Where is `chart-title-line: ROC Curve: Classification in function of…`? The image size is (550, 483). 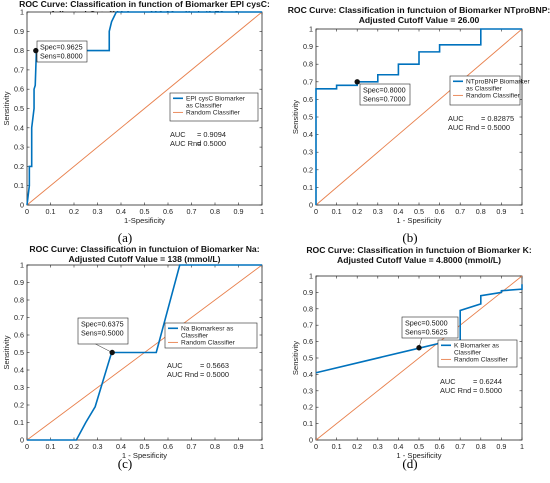
chart-title-line: ROC Curve: Classification in function of… is located at coordinates (144, 4).